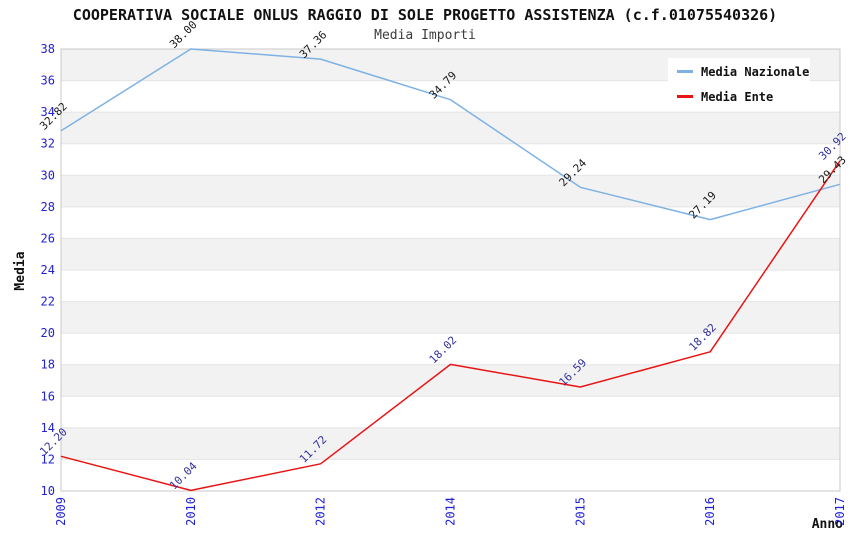 The image size is (850, 550). What do you see at coordinates (48, 238) in the screenshot?
I see `y-tick-label: 26` at bounding box center [48, 238].